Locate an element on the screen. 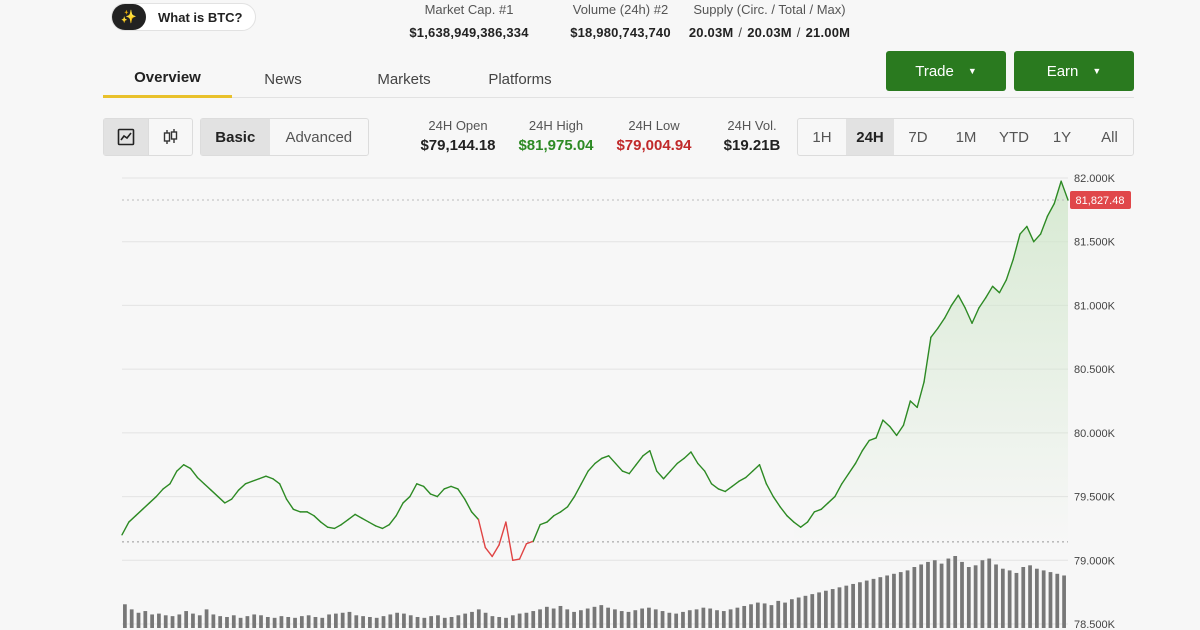 This screenshot has width=1200, height=630. advanced-mode-button: Advanced is located at coordinates (319, 137).